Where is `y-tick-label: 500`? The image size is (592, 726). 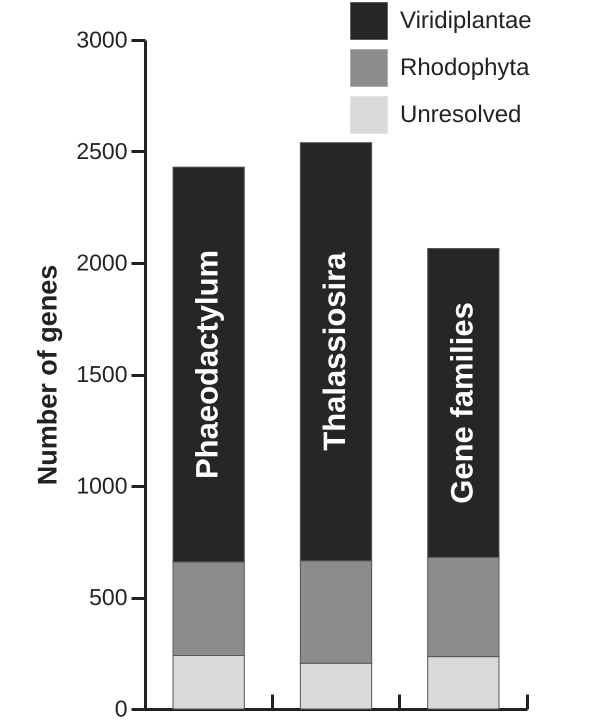 y-tick-label: 500 is located at coordinates (108, 597).